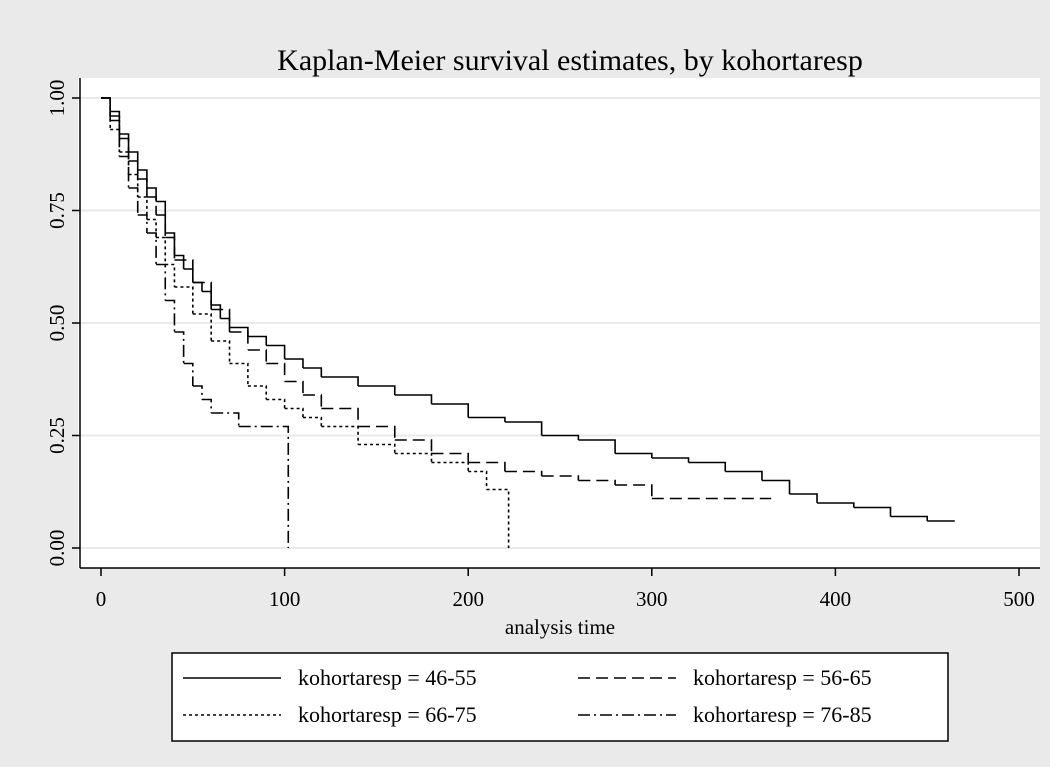 The width and height of the screenshot is (1050, 767). I want to click on x-tick-label: 500, so click(1019, 599).